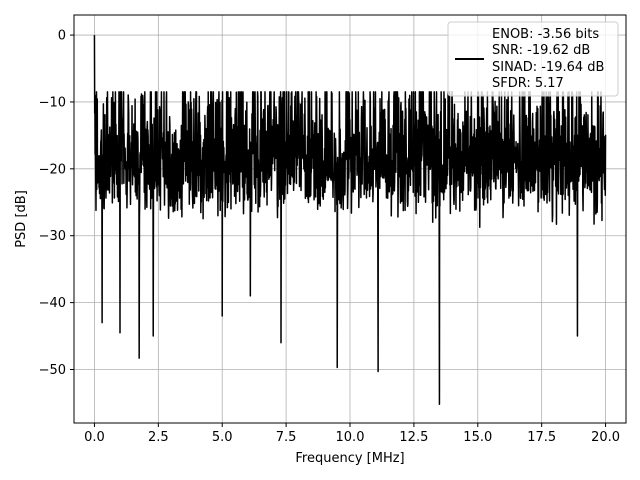 This screenshot has height=480, width=640. Describe the element at coordinates (605, 437) in the screenshot. I see `x-tick-label: 20.0` at that location.